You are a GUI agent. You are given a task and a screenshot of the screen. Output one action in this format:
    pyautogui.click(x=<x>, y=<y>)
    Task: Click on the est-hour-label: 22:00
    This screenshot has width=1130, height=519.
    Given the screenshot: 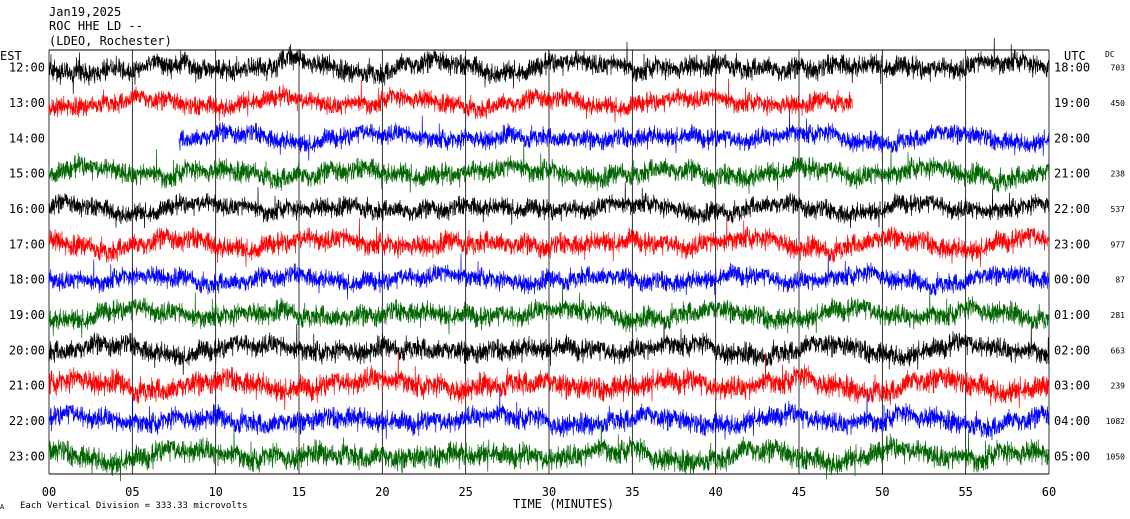 What is the action you would take?
    pyautogui.click(x=27, y=421)
    